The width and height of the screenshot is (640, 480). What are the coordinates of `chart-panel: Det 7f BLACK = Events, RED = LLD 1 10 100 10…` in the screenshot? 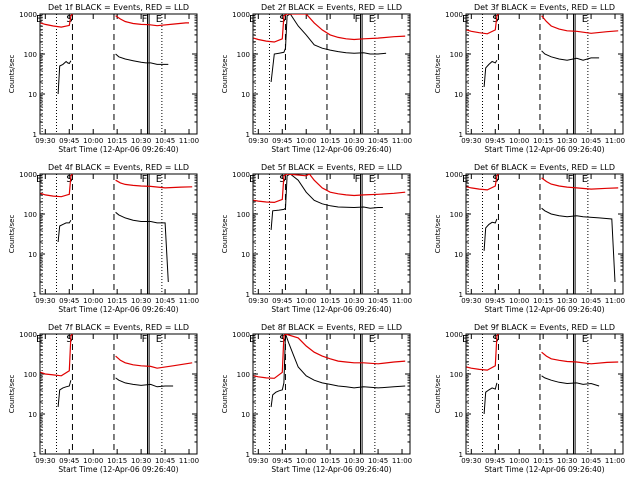 It's located at (103, 398).